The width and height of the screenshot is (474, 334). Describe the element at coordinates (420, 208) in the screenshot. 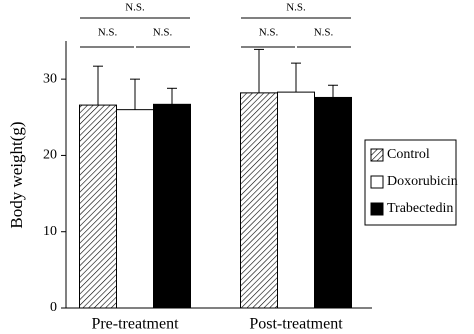

I see `legend-label: Trabectedin` at that location.